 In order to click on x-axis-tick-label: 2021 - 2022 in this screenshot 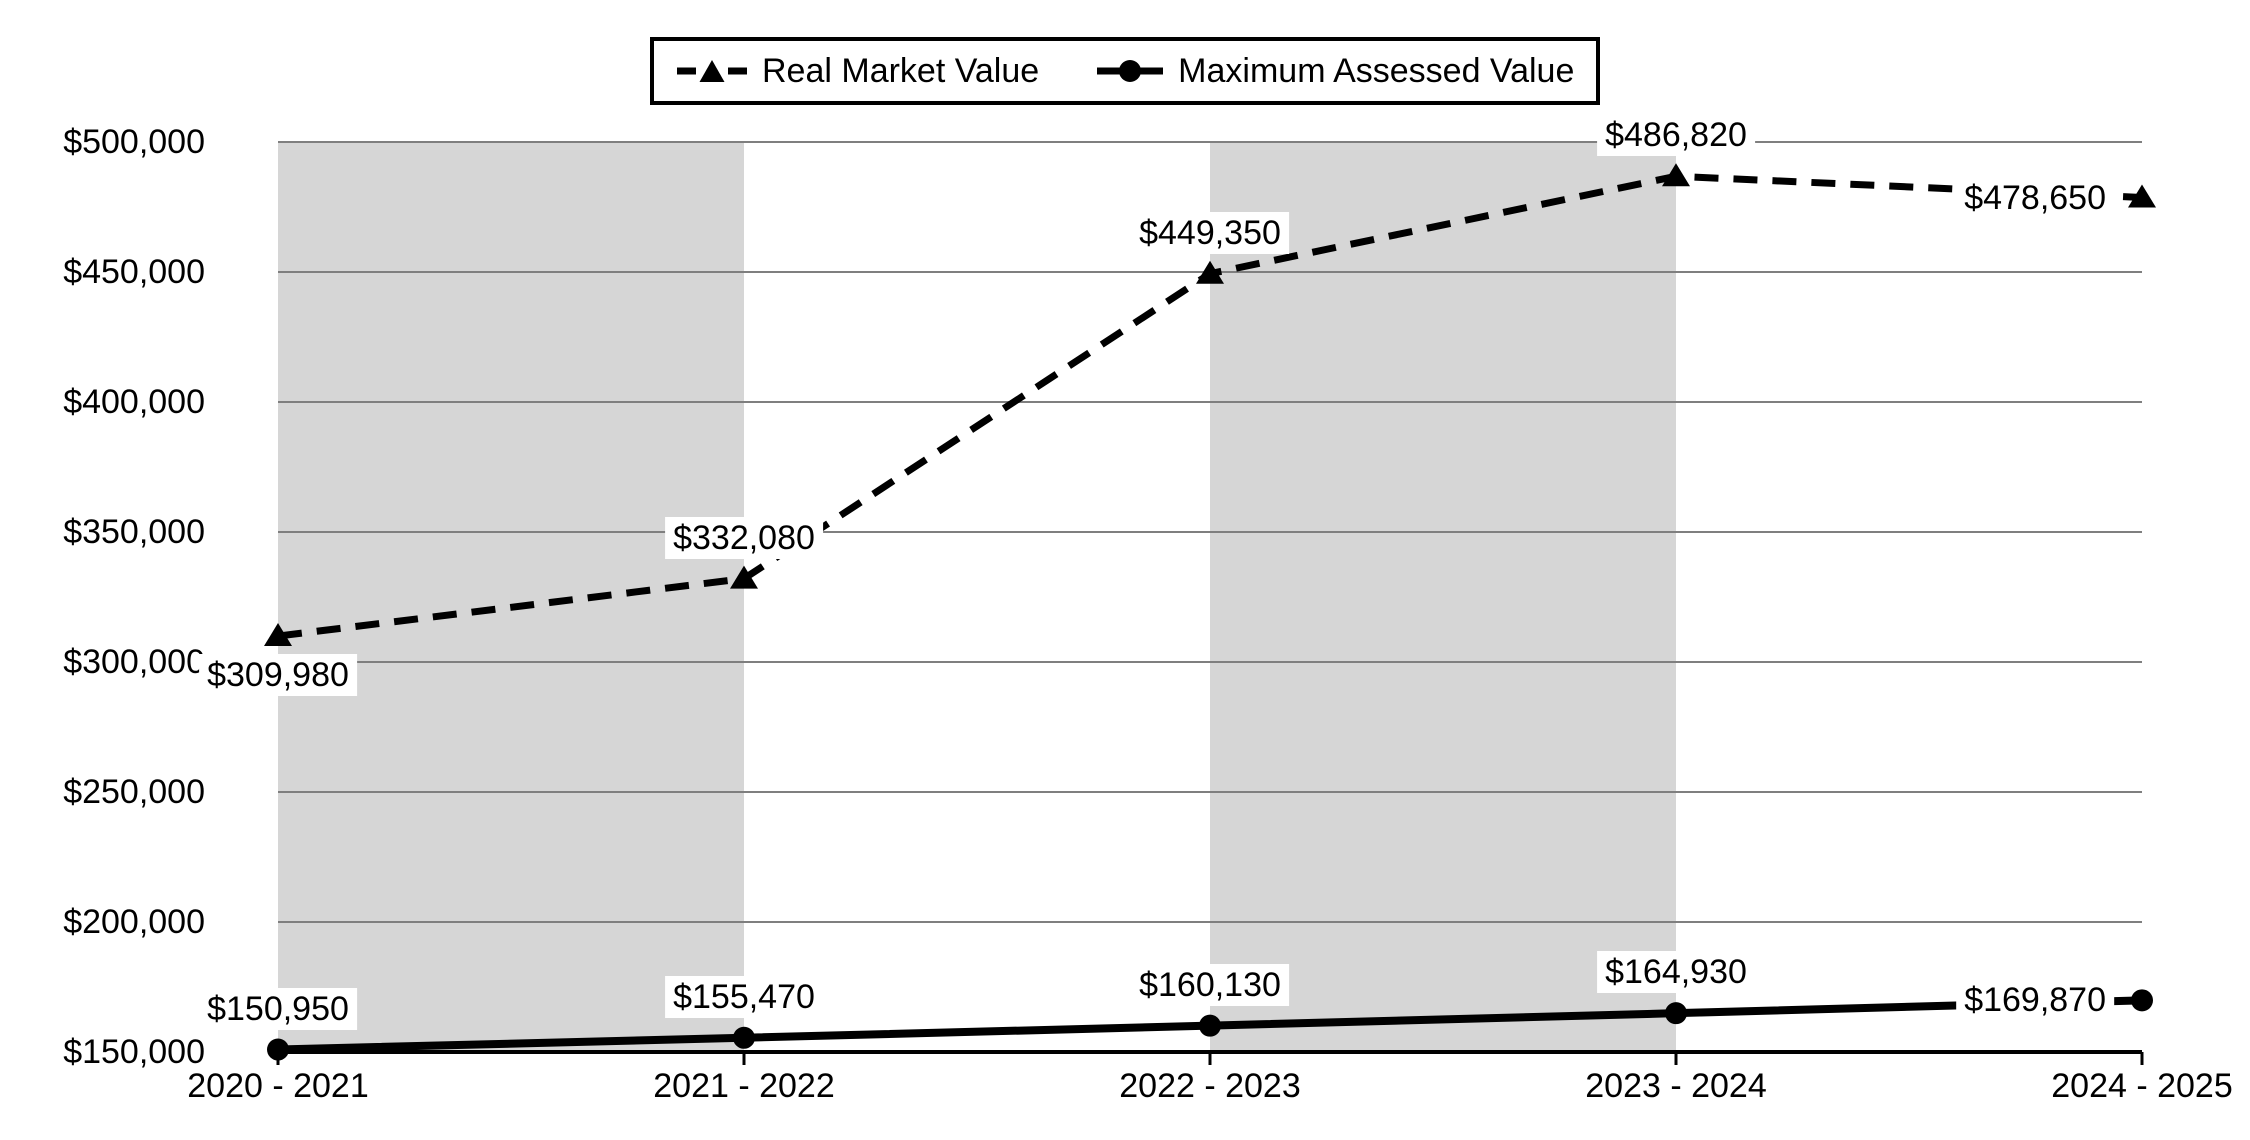, I will do `click(744, 1086)`.